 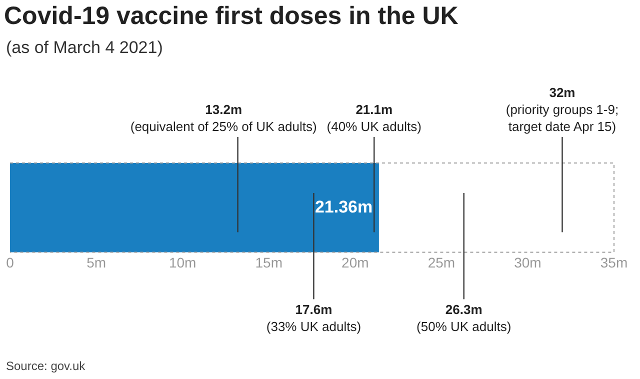 I want to click on data-label: 21.36m, so click(x=343, y=206).